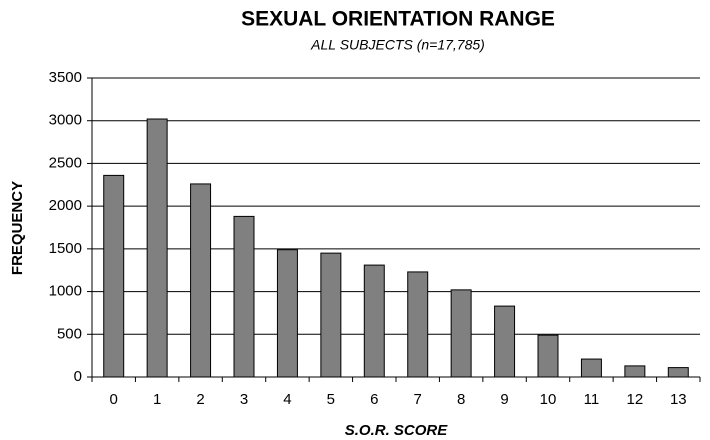 This screenshot has height=440, width=710. I want to click on x-tick-label: 7, so click(418, 399).